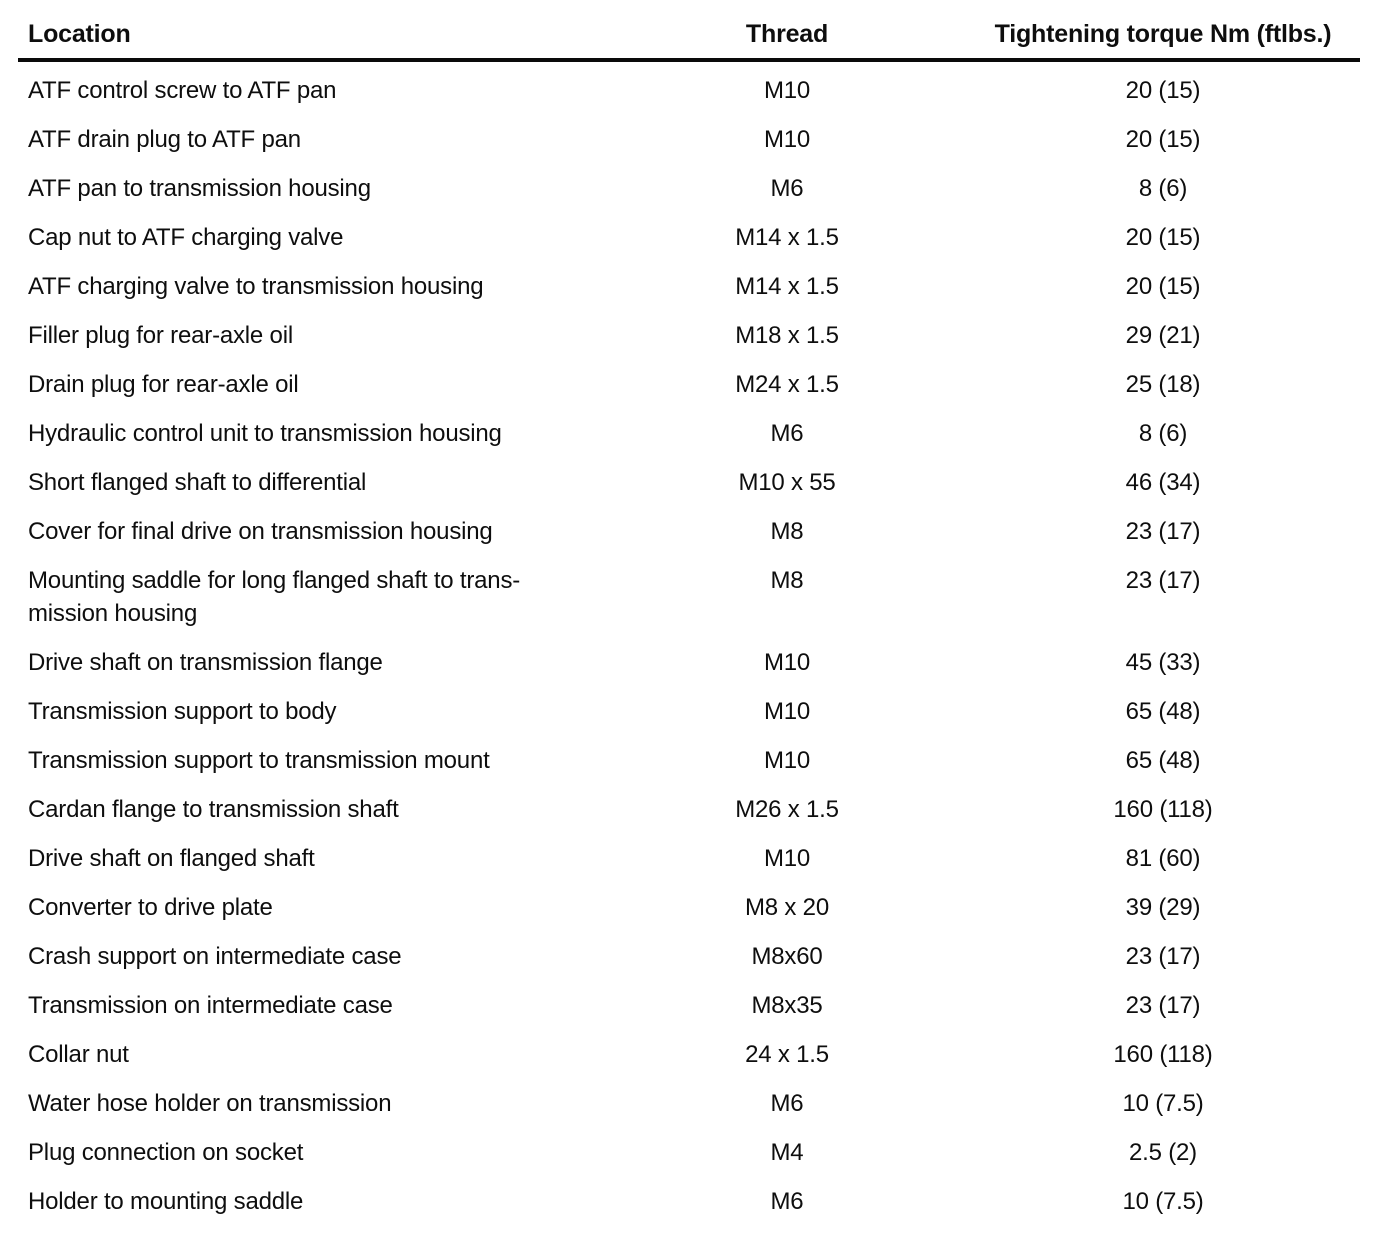 The width and height of the screenshot is (1392, 1246). What do you see at coordinates (787, 384) in the screenshot?
I see `thread-cell: M24 x 1.5` at bounding box center [787, 384].